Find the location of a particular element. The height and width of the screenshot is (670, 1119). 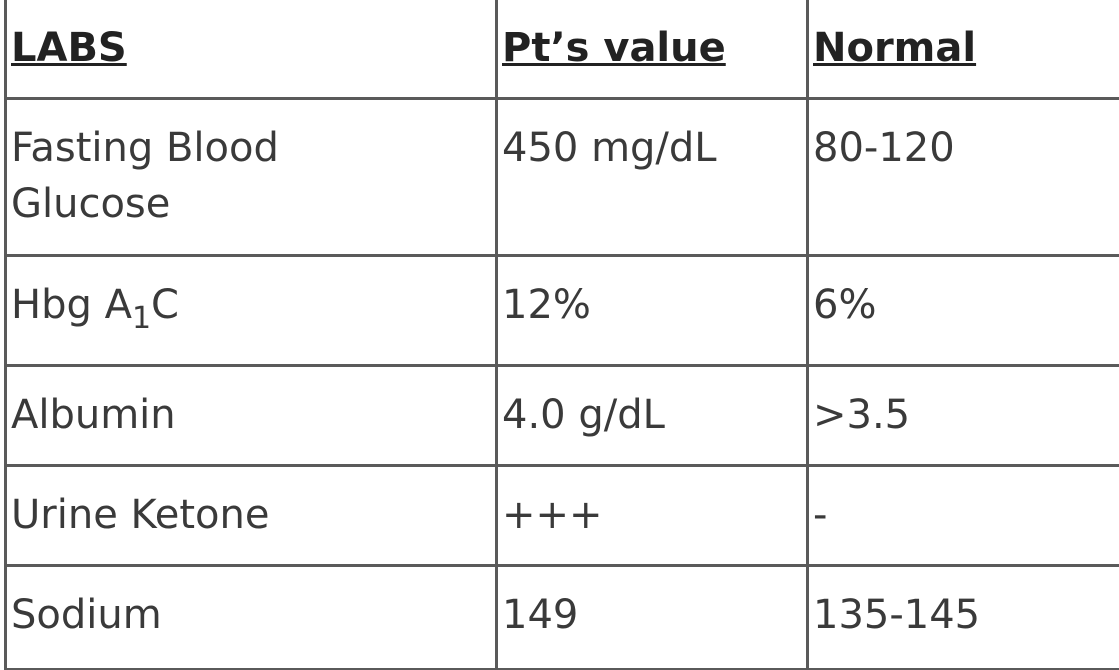

header-cell: LABS is located at coordinates (251, 50).